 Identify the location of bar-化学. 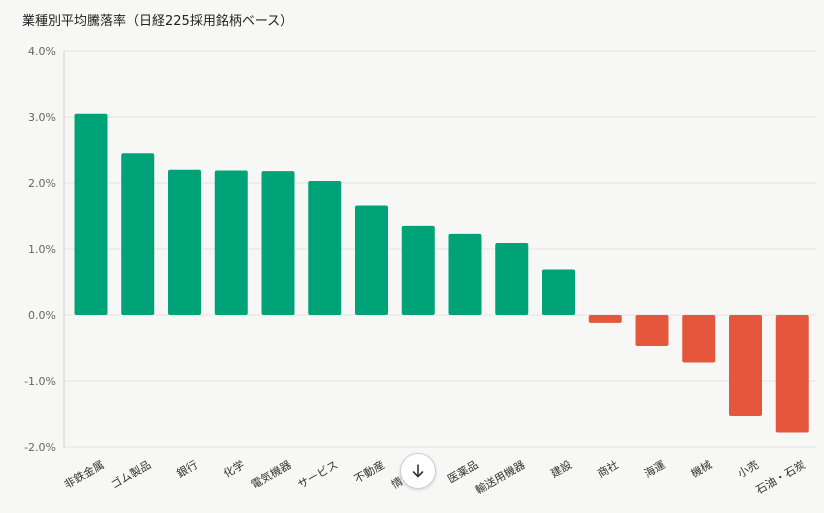
(231, 242).